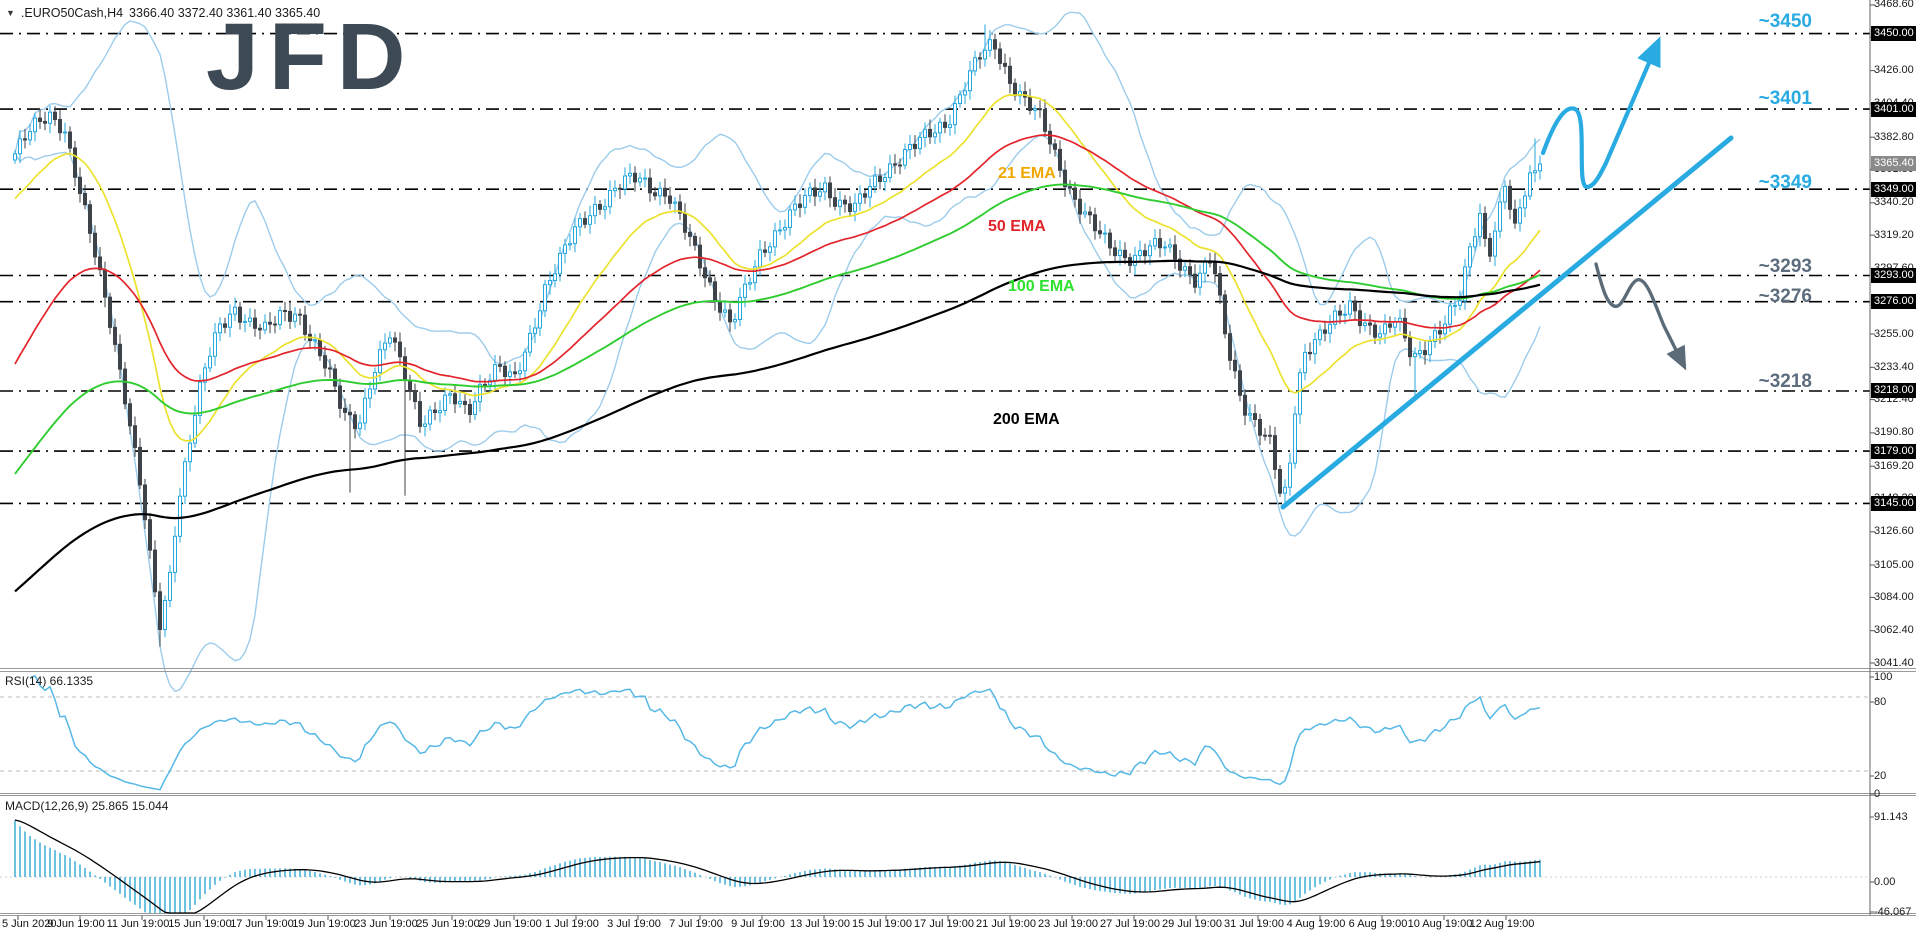 The image size is (1916, 936). I want to click on time-axis-label: 27 Jul 19:00, so click(1130, 924).